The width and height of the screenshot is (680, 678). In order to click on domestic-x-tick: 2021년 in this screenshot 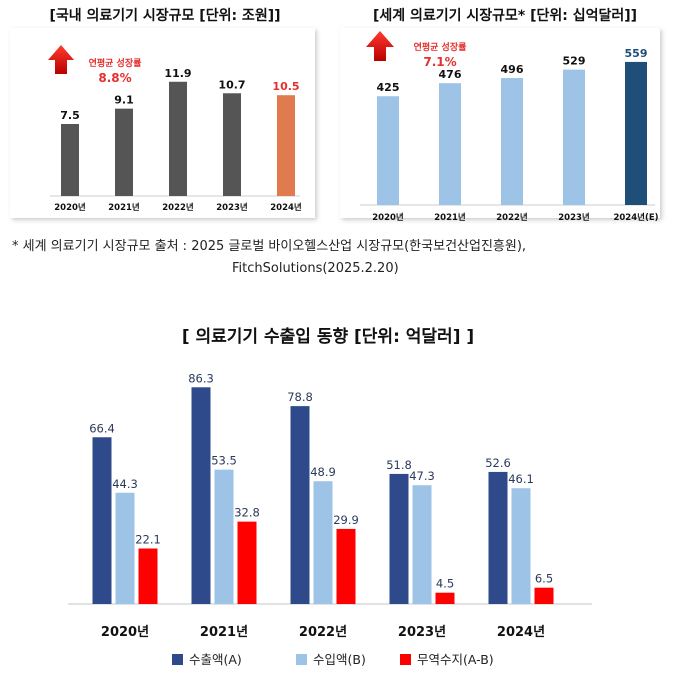, I will do `click(124, 207)`.